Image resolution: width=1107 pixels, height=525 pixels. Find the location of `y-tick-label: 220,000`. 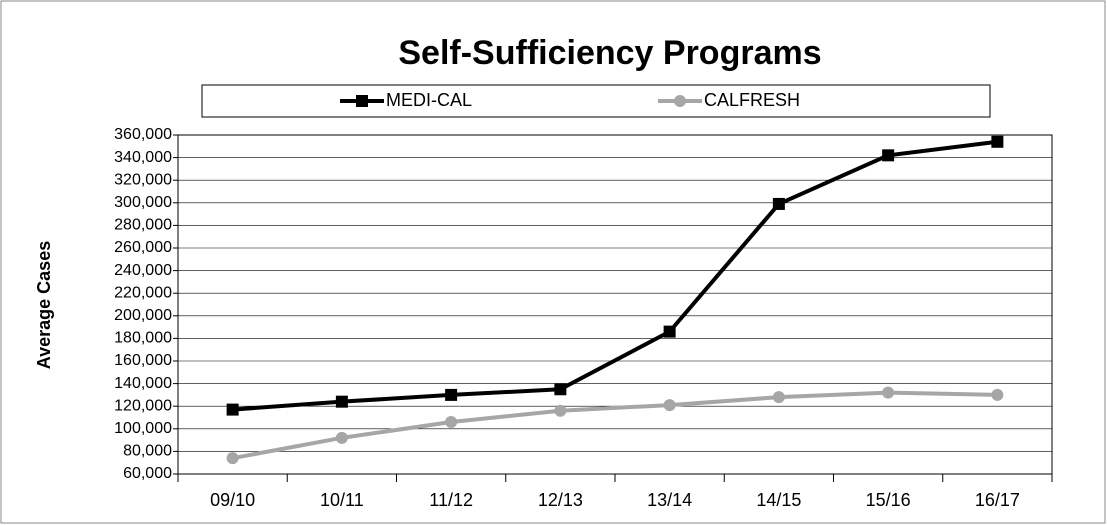

y-tick-label: 220,000 is located at coordinates (143, 292).